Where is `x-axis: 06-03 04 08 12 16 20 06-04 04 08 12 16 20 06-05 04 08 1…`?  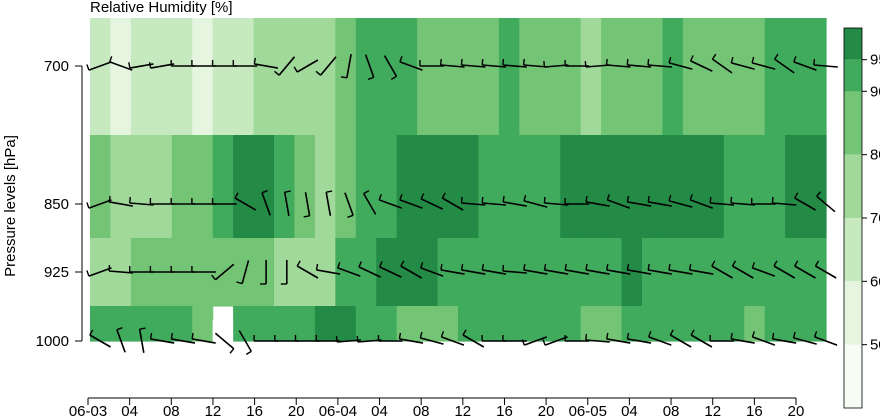
x-axis: 06-03 04 08 12 16 20 06-04 04 08 12 16 20 06-05 04 08 1… is located at coordinates (436, 407).